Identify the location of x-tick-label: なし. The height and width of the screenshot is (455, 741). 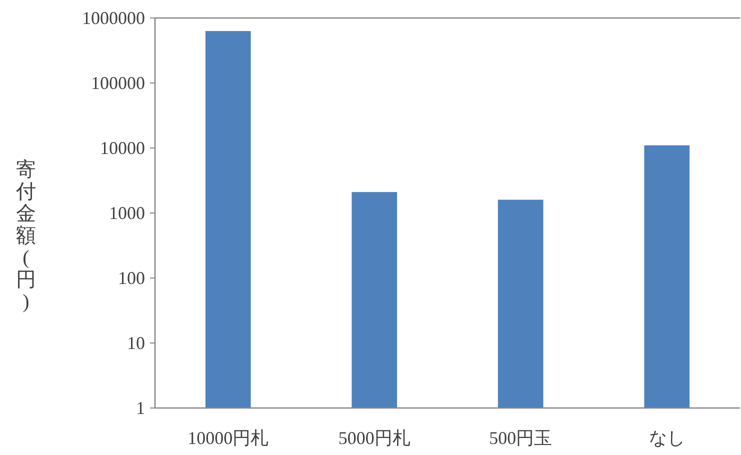
(666, 438).